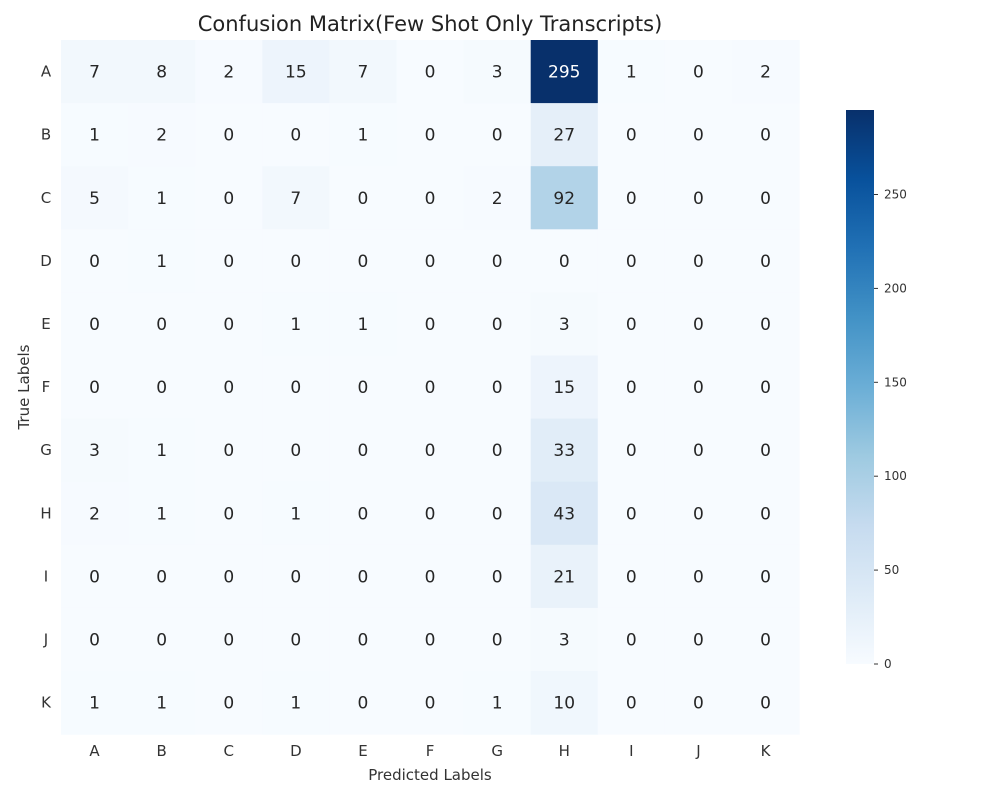 This screenshot has height=800, width=1000. What do you see at coordinates (94, 751) in the screenshot?
I see `x-tick-label: A` at bounding box center [94, 751].